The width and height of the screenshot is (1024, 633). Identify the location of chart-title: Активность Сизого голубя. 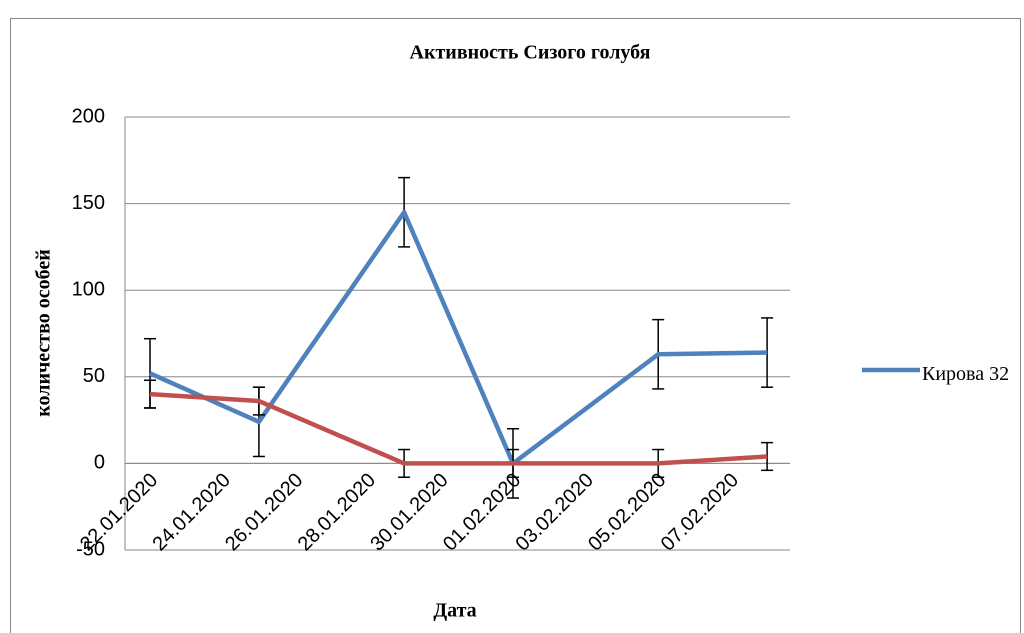
(530, 53).